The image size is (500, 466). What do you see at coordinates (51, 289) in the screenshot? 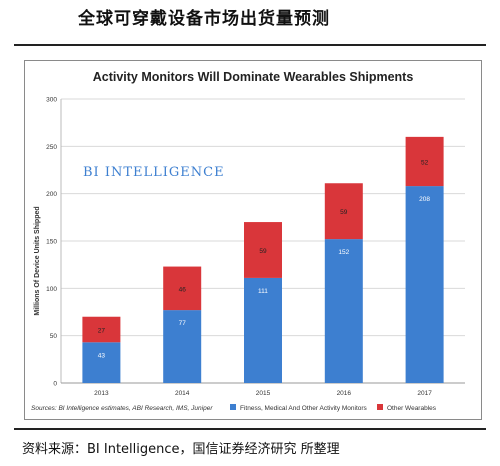
I see `y-tick-label: 100` at bounding box center [51, 289].